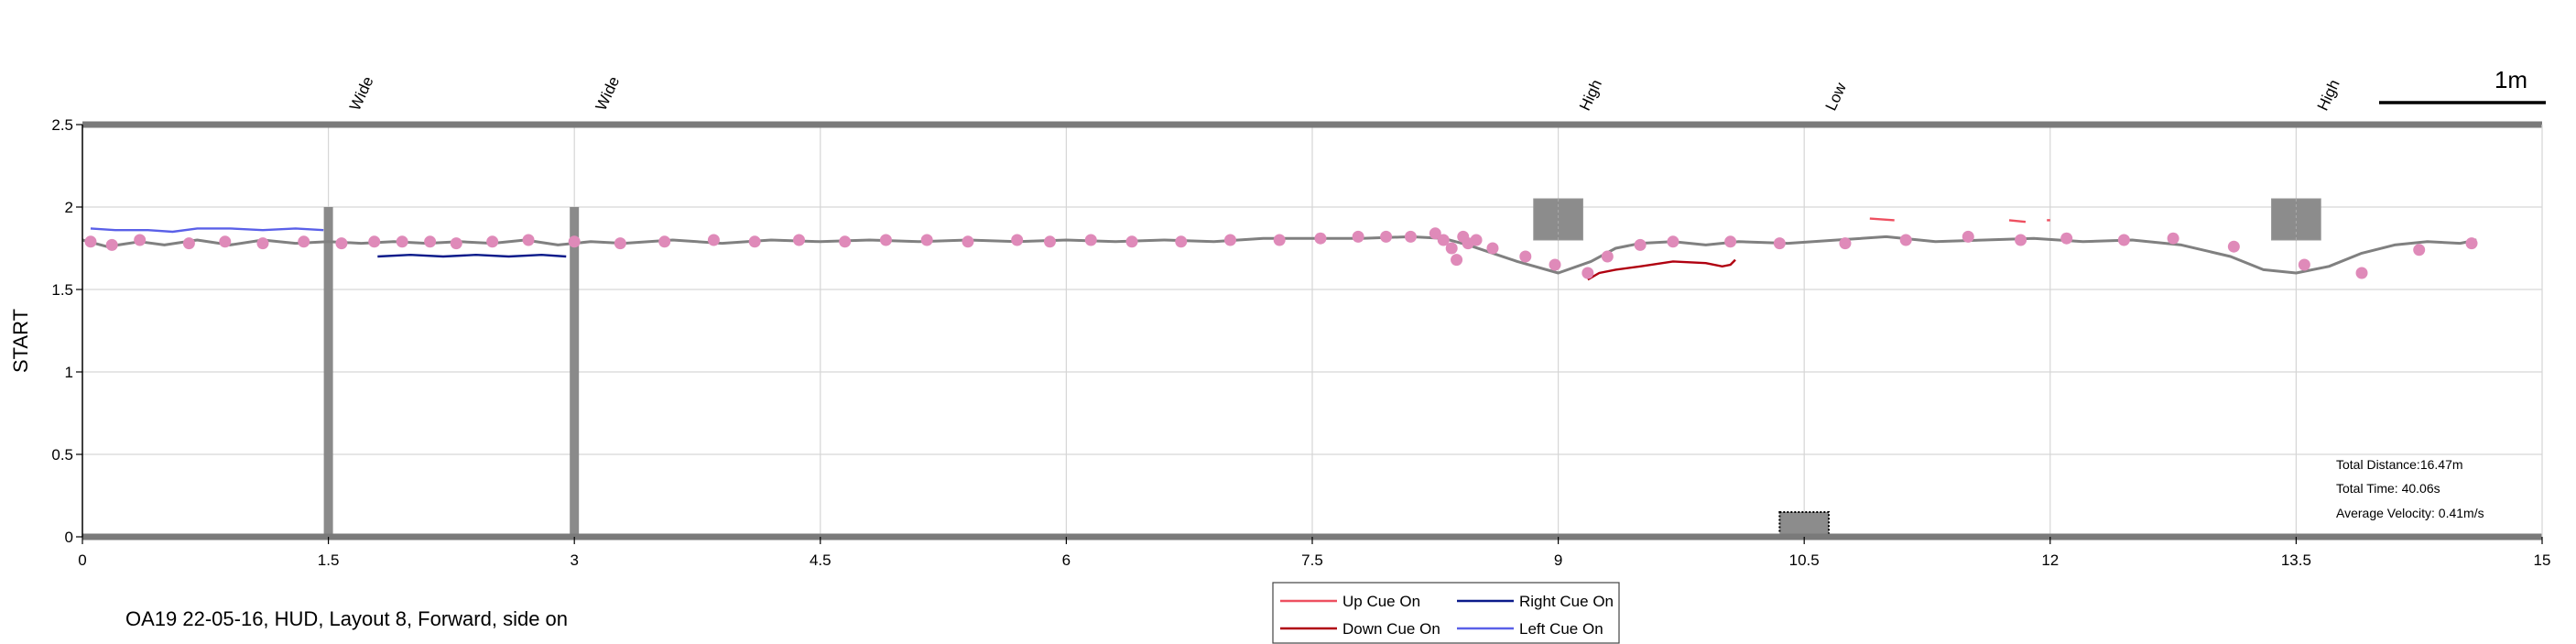 This screenshot has width=2576, height=644. I want to click on y-tick-label: 2, so click(69, 208).